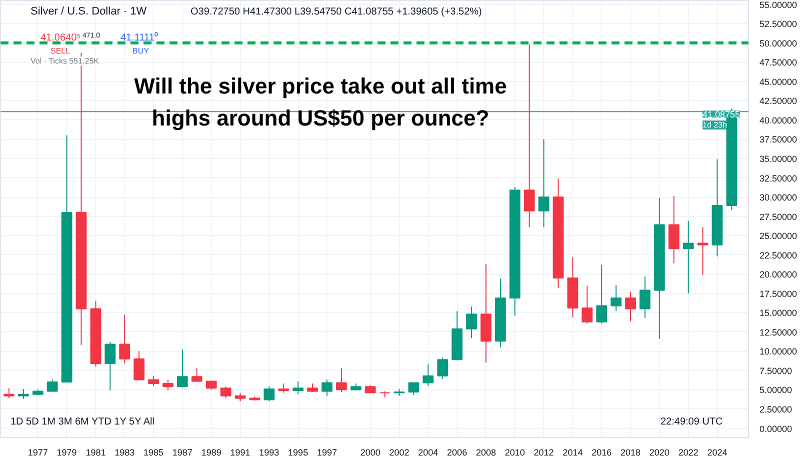  What do you see at coordinates (779, 120) in the screenshot?
I see `y-tick-label: 40.00000` at bounding box center [779, 120].